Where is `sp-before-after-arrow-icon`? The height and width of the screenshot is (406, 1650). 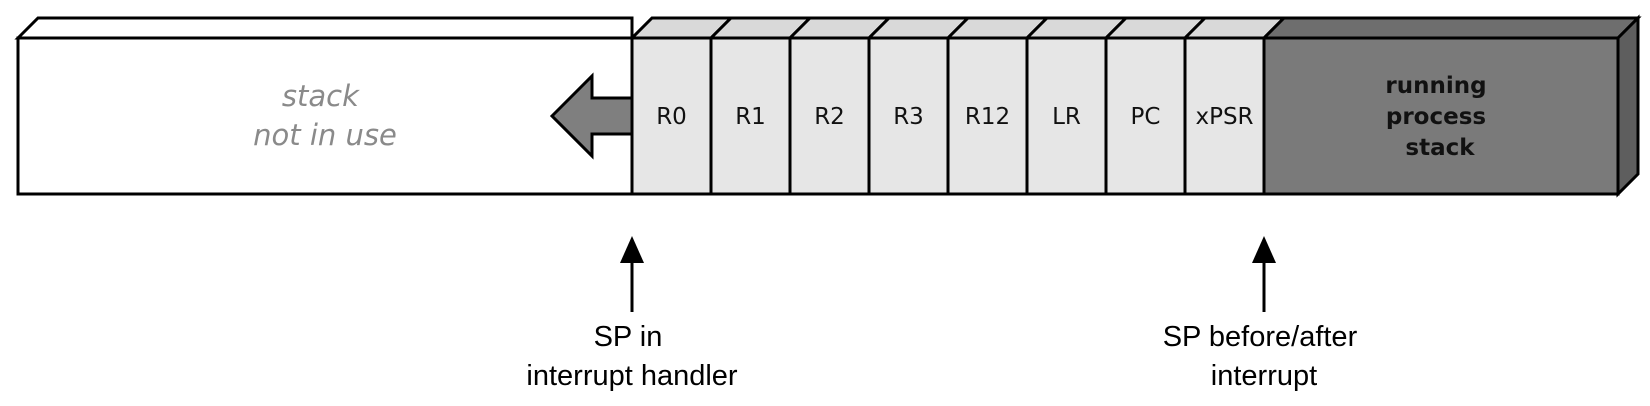
sp-before-after-arrow-icon is located at coordinates (1264, 249).